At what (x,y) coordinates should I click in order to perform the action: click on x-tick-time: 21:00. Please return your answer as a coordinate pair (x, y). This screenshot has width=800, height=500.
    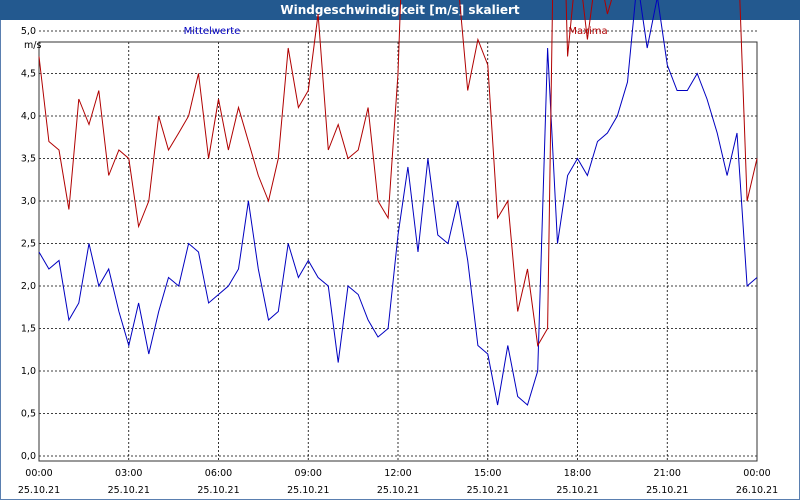
    Looking at the image, I should click on (667, 473).